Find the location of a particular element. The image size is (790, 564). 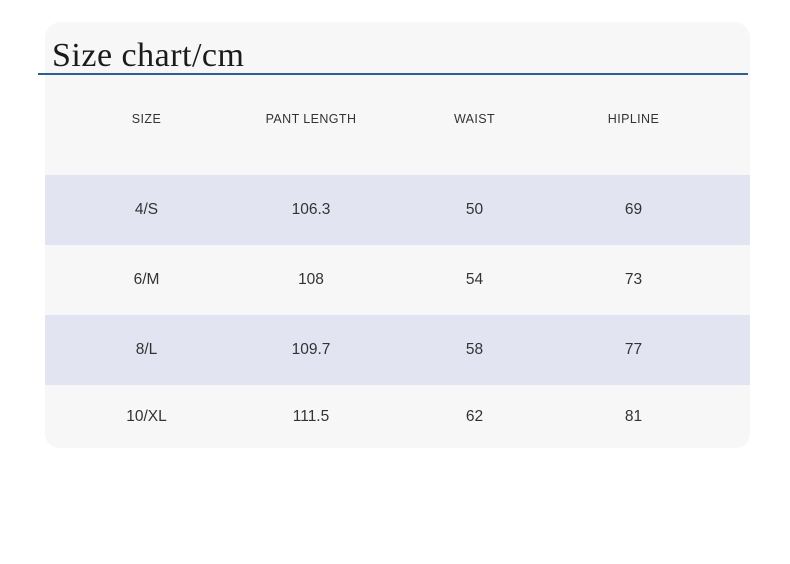

cell-waist: 62 is located at coordinates (474, 416).